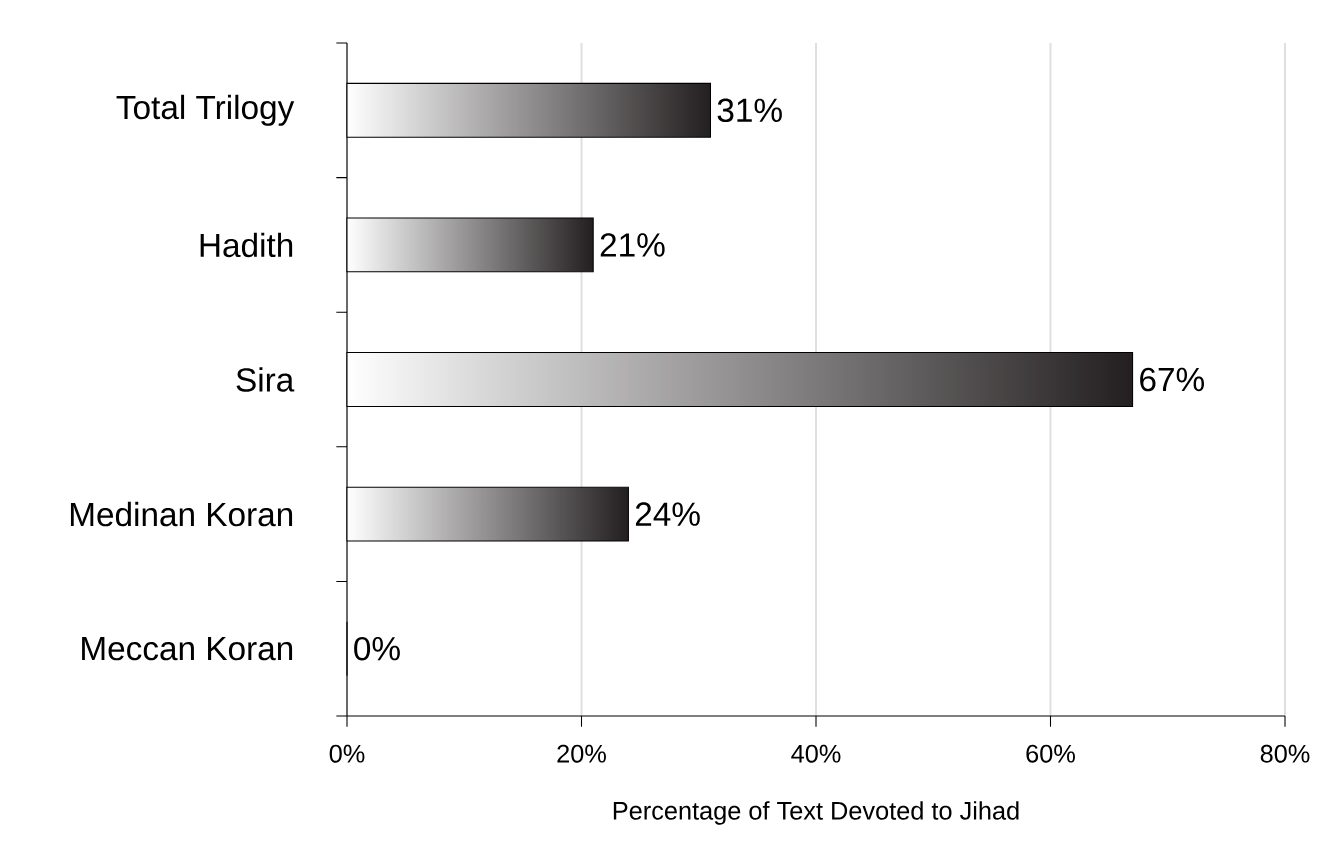 The width and height of the screenshot is (1331, 865). What do you see at coordinates (265, 379) in the screenshot?
I see `y-tick-label: Sira` at bounding box center [265, 379].